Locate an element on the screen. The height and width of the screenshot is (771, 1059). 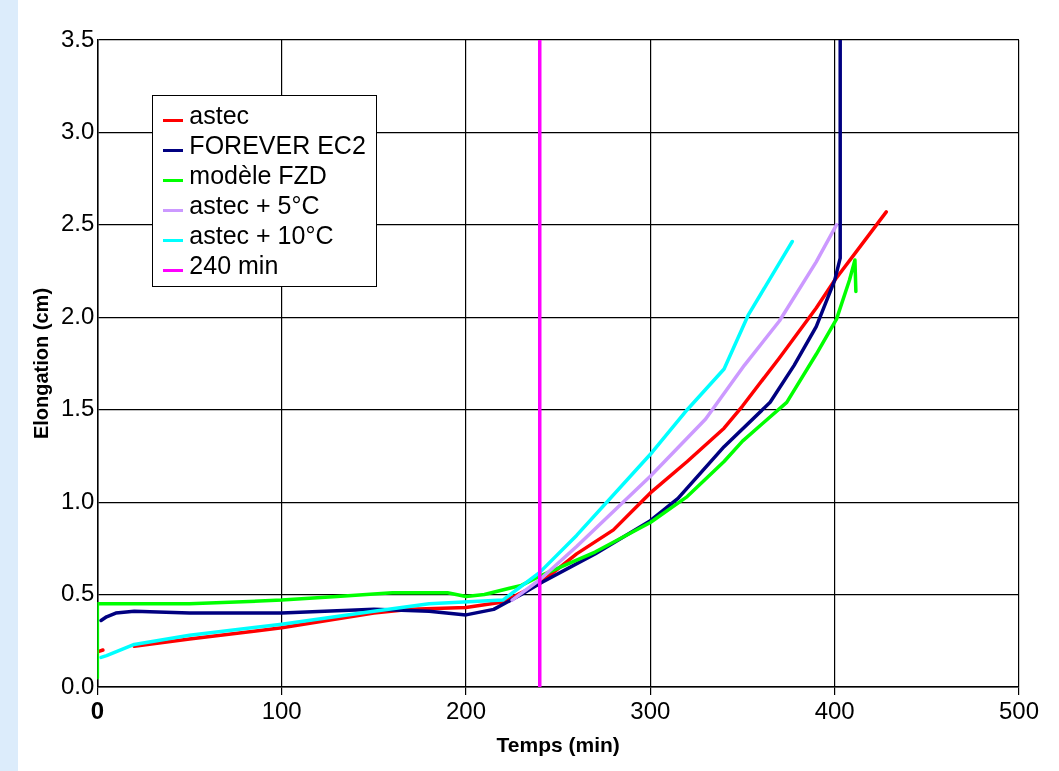
x-tick-label: 300 is located at coordinates (650, 711).